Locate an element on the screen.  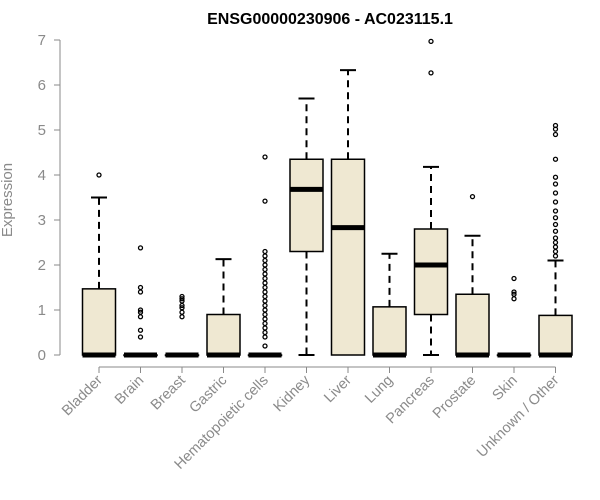
x-tick-label: Breast is located at coordinates (168, 393).